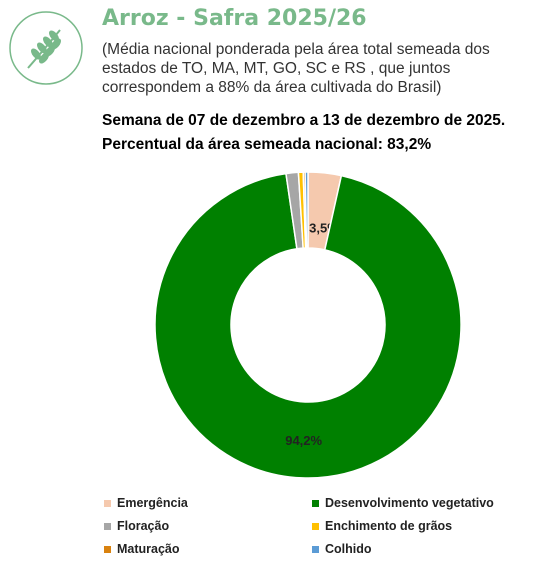 The width and height of the screenshot is (535, 572). I want to click on rice-plant-icon, so click(46, 48).